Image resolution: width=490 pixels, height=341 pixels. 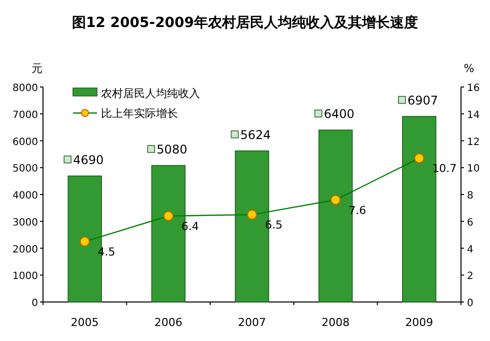 What do you see at coordinates (25, 169) in the screenshot?
I see `y-tick-label: 5000` at bounding box center [25, 169].